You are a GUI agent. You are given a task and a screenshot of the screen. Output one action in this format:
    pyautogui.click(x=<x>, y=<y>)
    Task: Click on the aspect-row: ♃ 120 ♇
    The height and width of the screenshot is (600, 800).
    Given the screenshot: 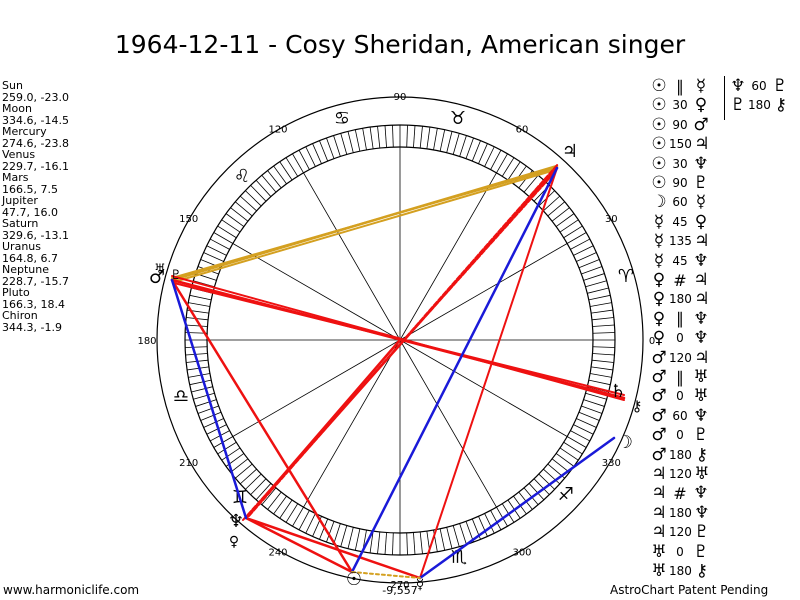 What is the action you would take?
    pyautogui.click(x=680, y=532)
    